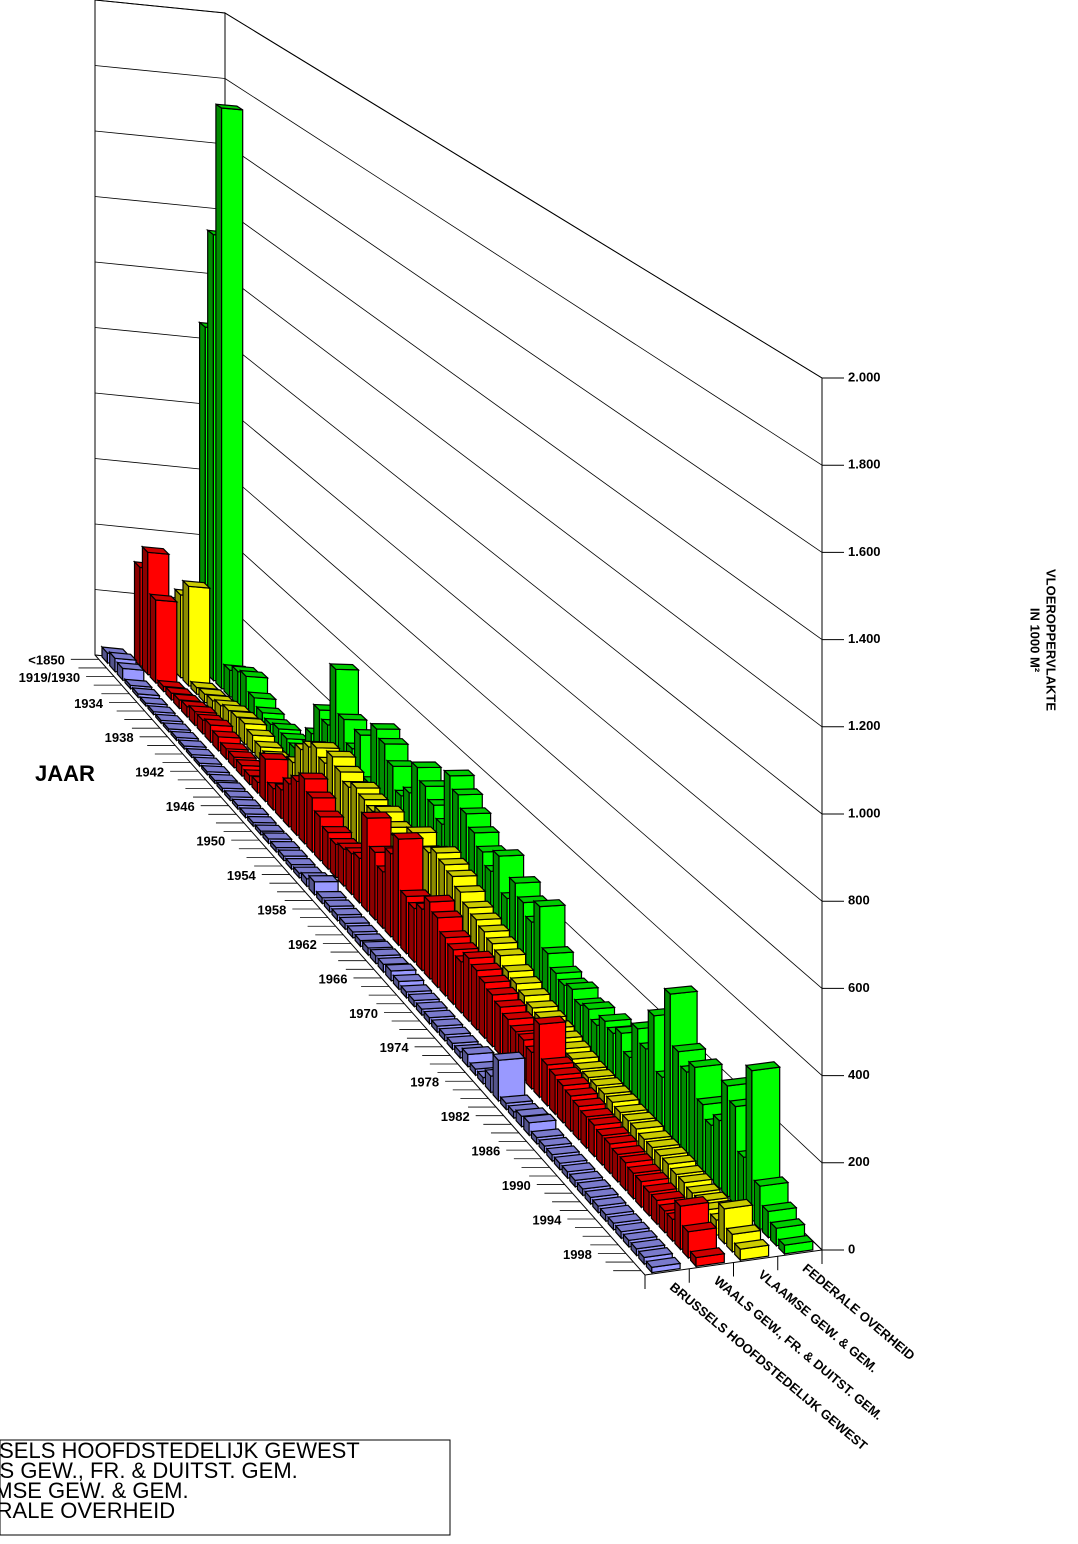 The image size is (1078, 1544). I want to click on x-tick-label: 1978, so click(424, 1082).